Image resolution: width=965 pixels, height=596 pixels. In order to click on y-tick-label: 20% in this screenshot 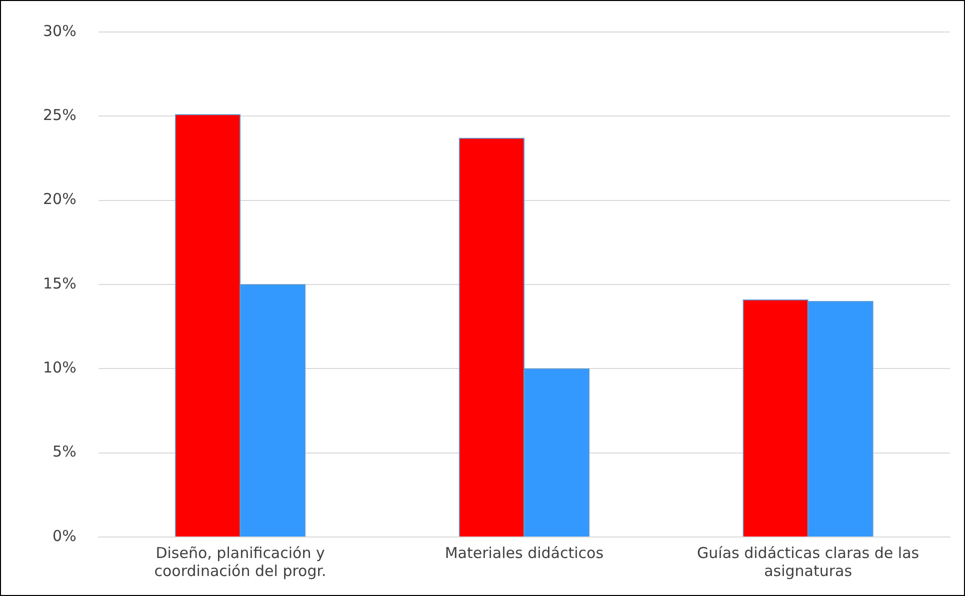, I will do `click(59, 199)`.